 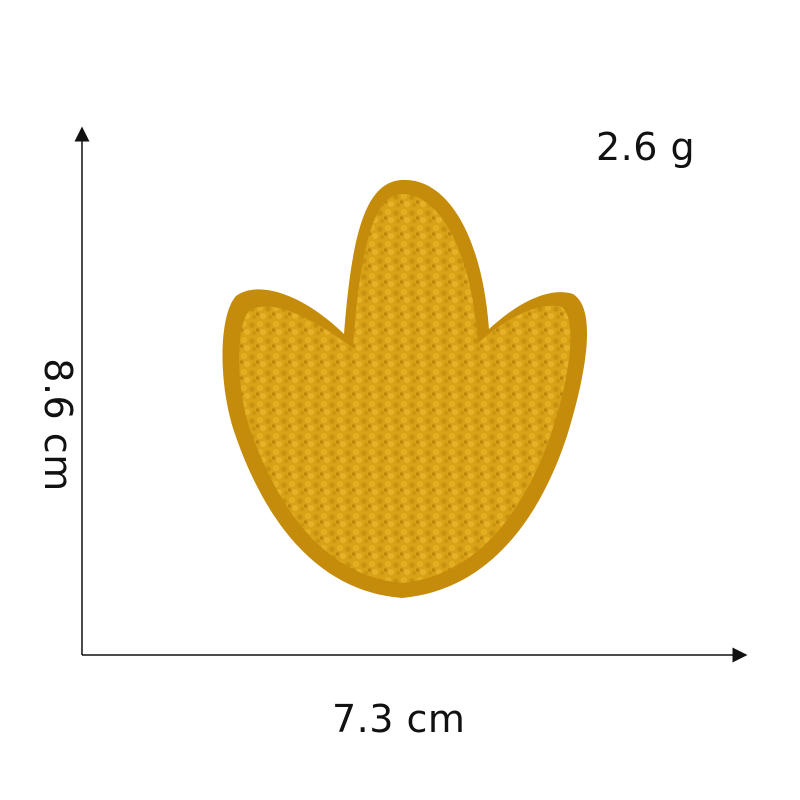 I want to click on weight-label: 2.6 g, so click(x=646, y=147).